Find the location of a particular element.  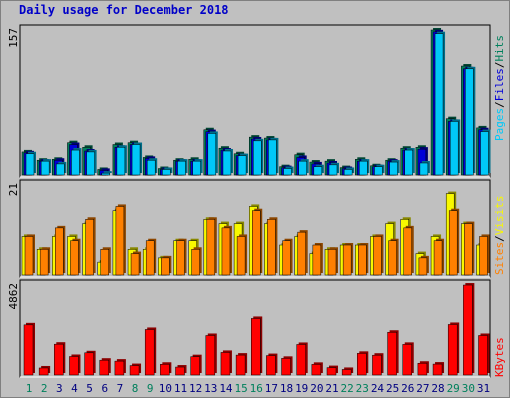

bar-kbytes-day-25-face is located at coordinates (392, 353).